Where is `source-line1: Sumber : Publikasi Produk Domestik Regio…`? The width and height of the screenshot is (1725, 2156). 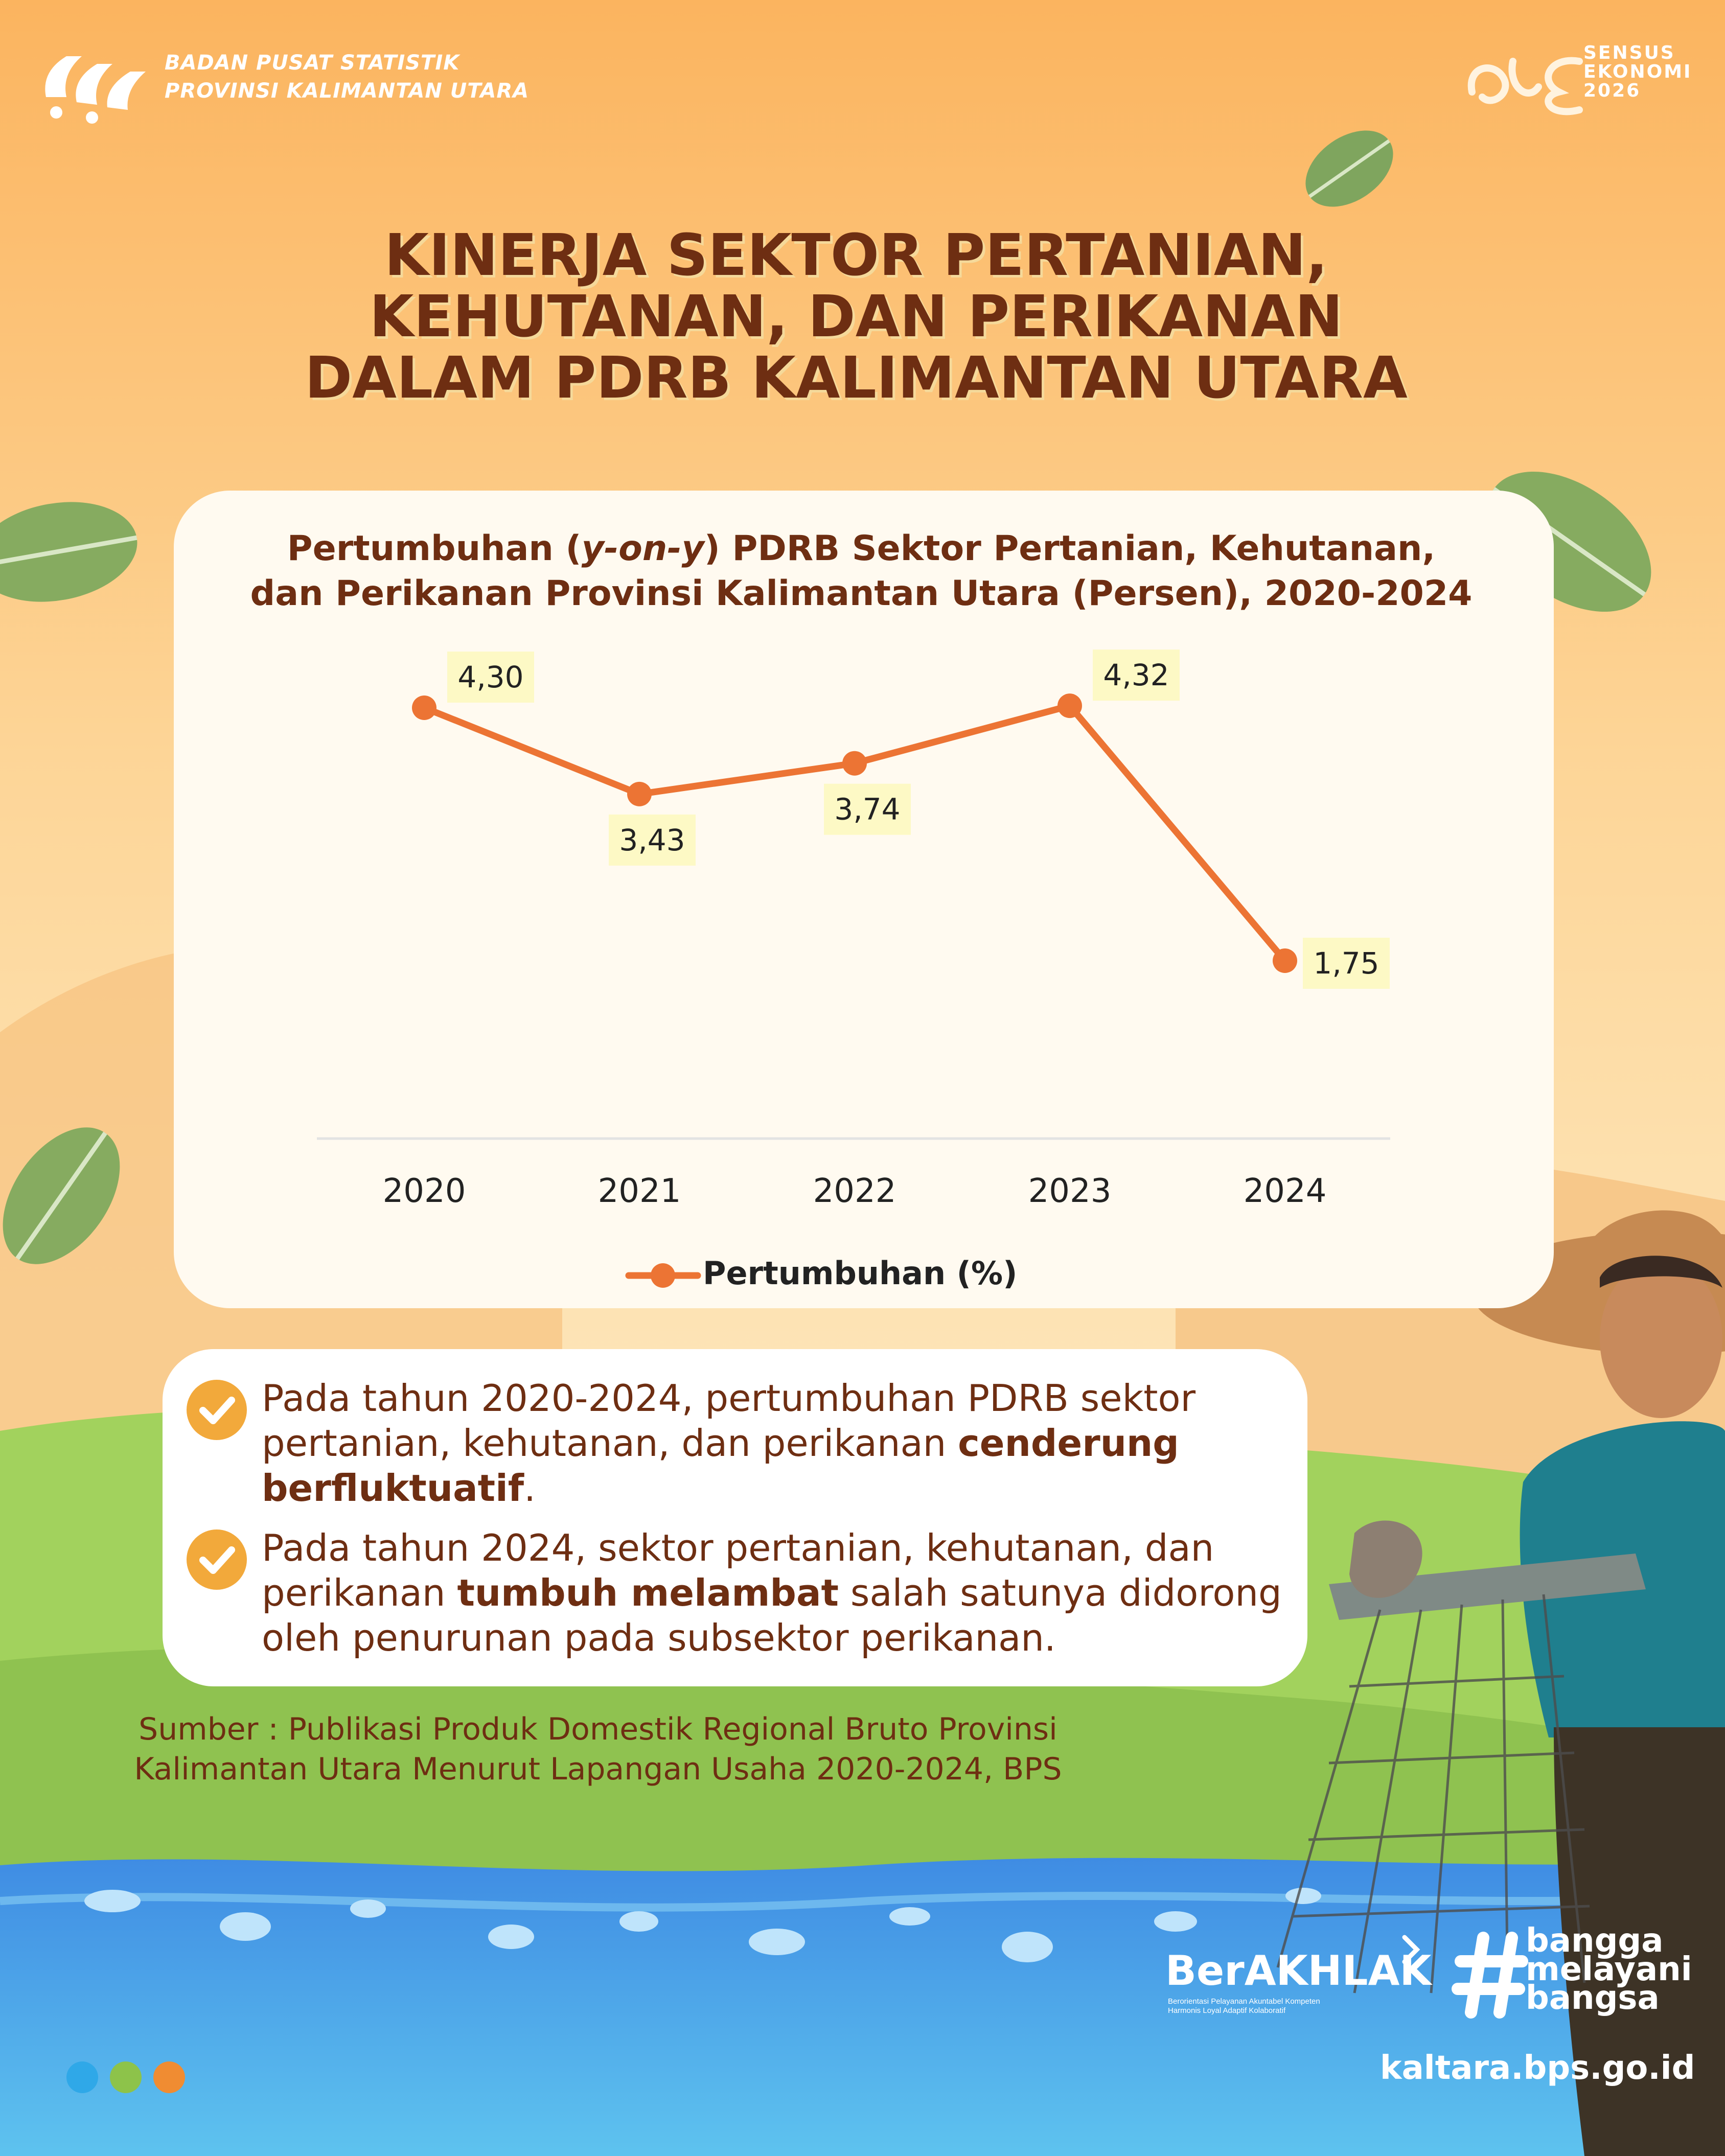 source-line1: Sumber : Publikasi Produk Domestik Regio… is located at coordinates (598, 1729).